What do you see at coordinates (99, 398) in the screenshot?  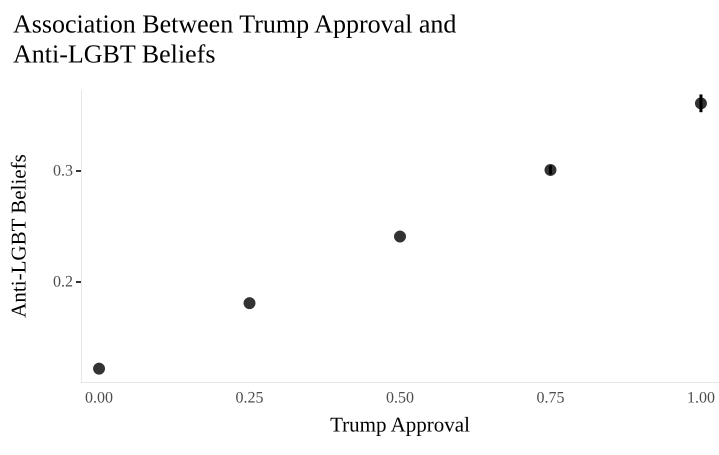 I see `x-tick-label: 0.00` at bounding box center [99, 398].